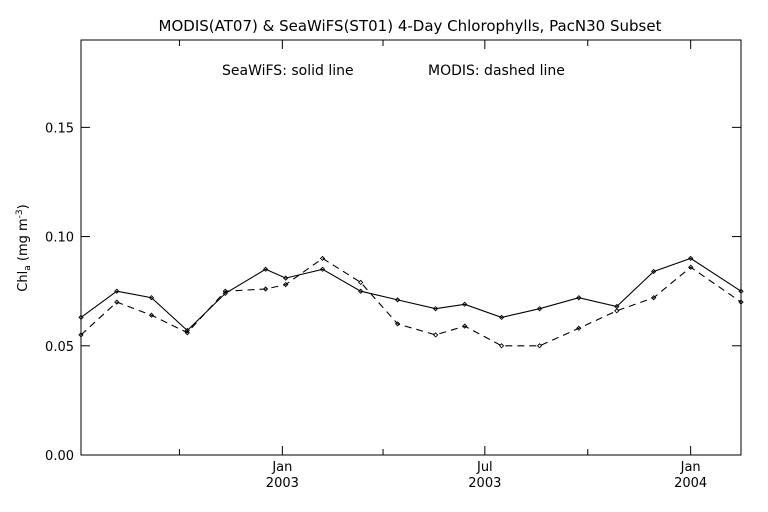 The height and width of the screenshot is (512, 768). Describe the element at coordinates (281, 467) in the screenshot. I see `x-tick-label-month-0: Jan` at that location.